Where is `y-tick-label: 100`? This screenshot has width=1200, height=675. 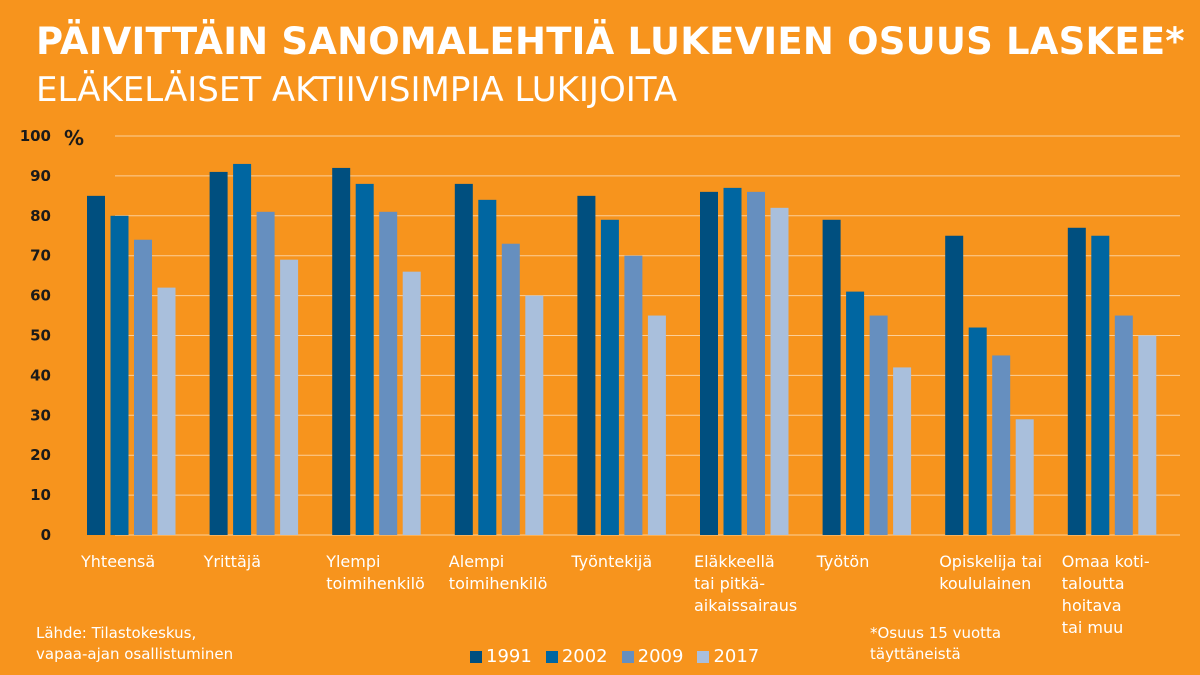
y-tick-label: 100 is located at coordinates (35, 136).